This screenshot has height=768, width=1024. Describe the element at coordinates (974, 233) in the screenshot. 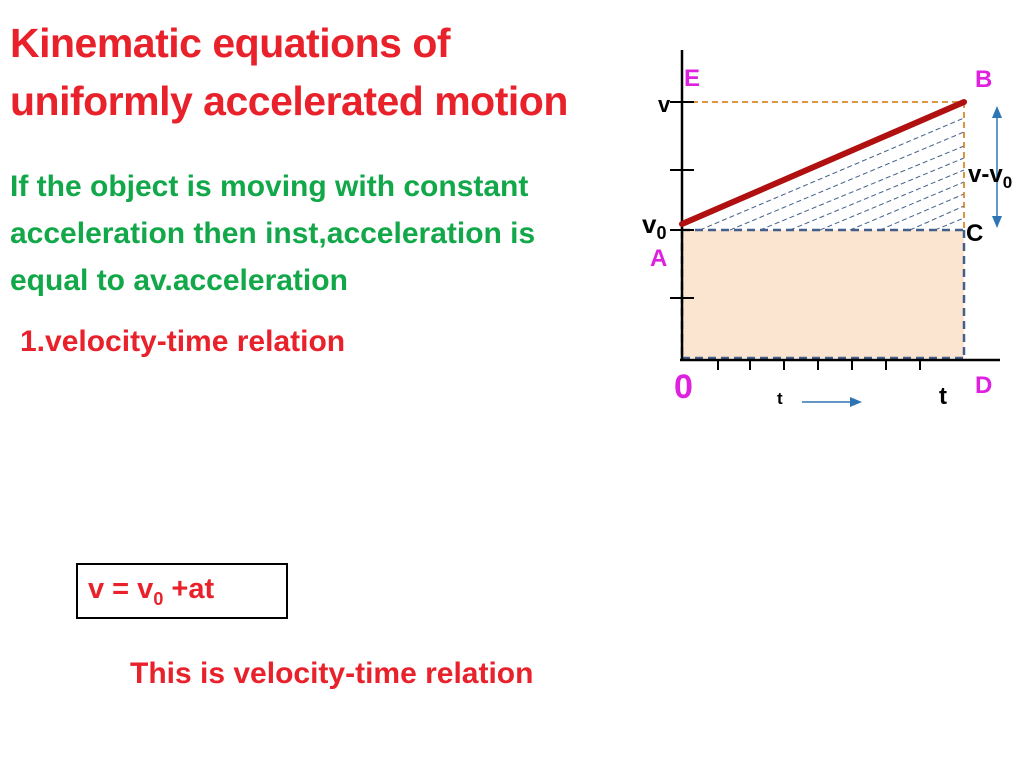

I see `point-C-label: C` at that location.